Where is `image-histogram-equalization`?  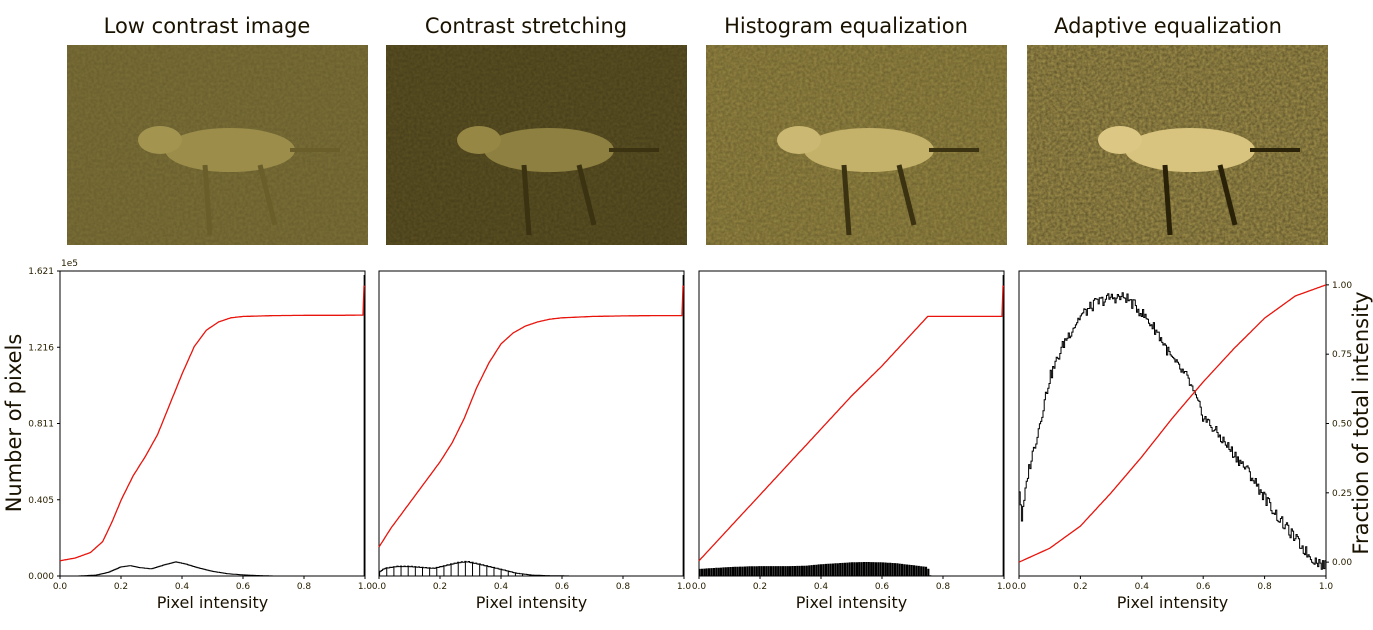
image-histogram-equalization is located at coordinates (856, 145).